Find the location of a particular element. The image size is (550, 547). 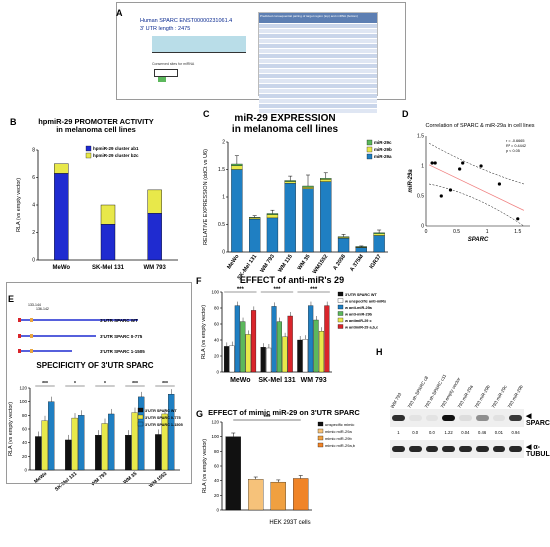

f-y-tick-label: 100 is located at coordinates (215, 292).